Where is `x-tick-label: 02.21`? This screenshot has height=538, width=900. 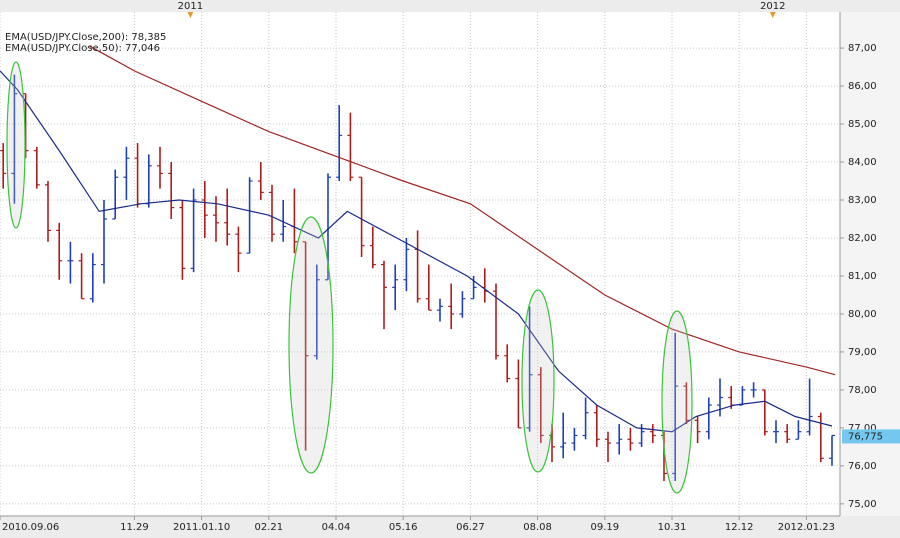 x-tick-label: 02.21 is located at coordinates (268, 527).